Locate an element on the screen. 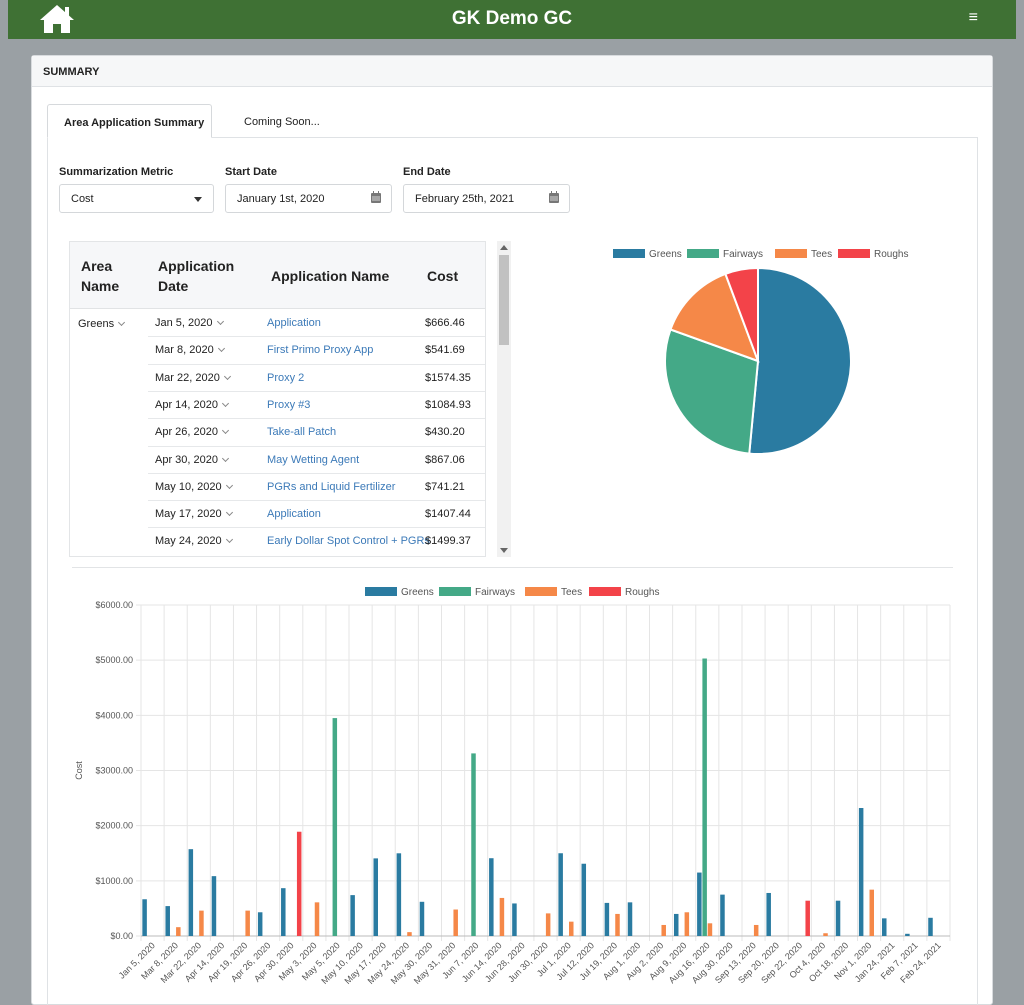 Image resolution: width=1024 pixels, height=1005 pixels. date-cell: Mar 22, 2020 is located at coordinates (193, 378).